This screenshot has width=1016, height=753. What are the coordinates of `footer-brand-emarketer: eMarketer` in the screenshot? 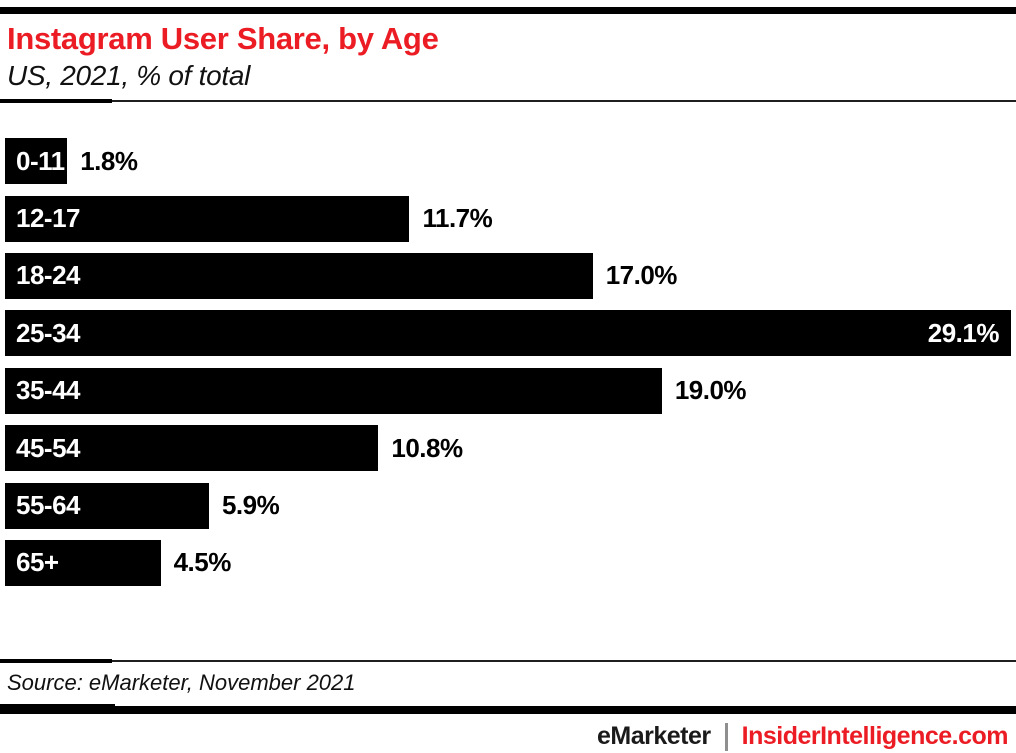 It's located at (654, 736).